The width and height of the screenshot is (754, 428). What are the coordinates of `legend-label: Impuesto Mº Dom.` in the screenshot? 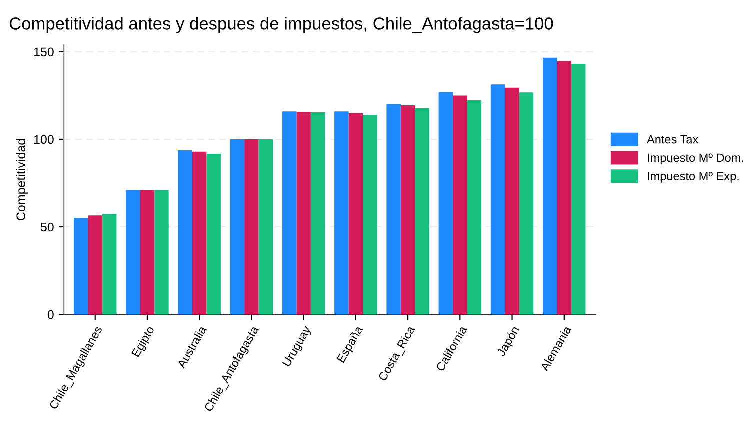 It's located at (696, 159).